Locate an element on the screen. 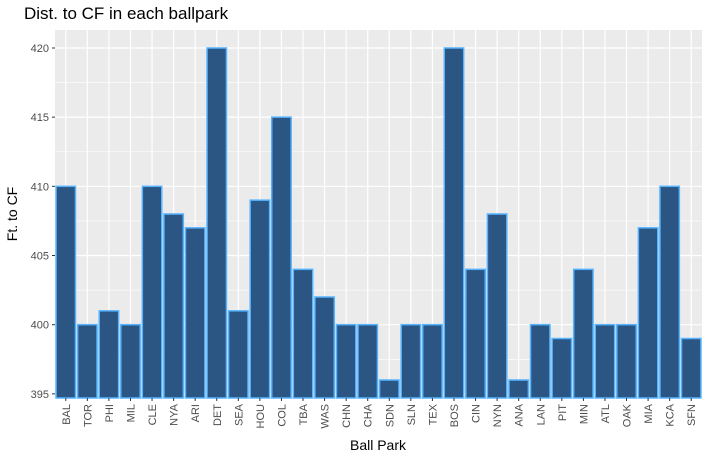 Image resolution: width=707 pixels, height=457 pixels. bar-sfn is located at coordinates (691, 368).